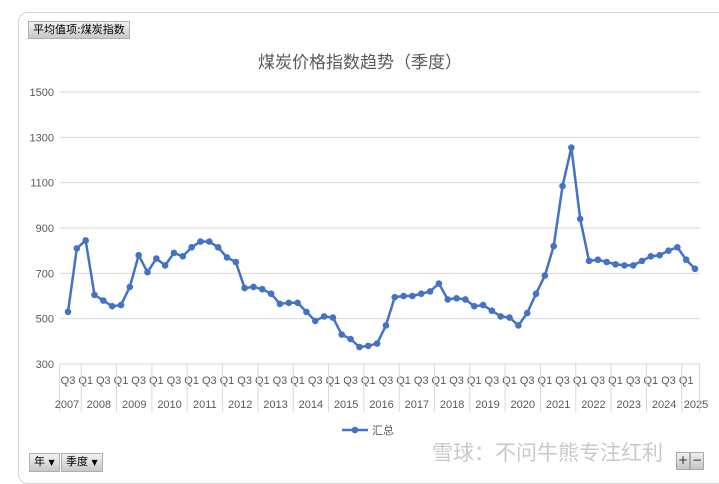 Image resolution: width=719 pixels, height=484 pixels. I want to click on y-tick-label: 1100, so click(42, 184).